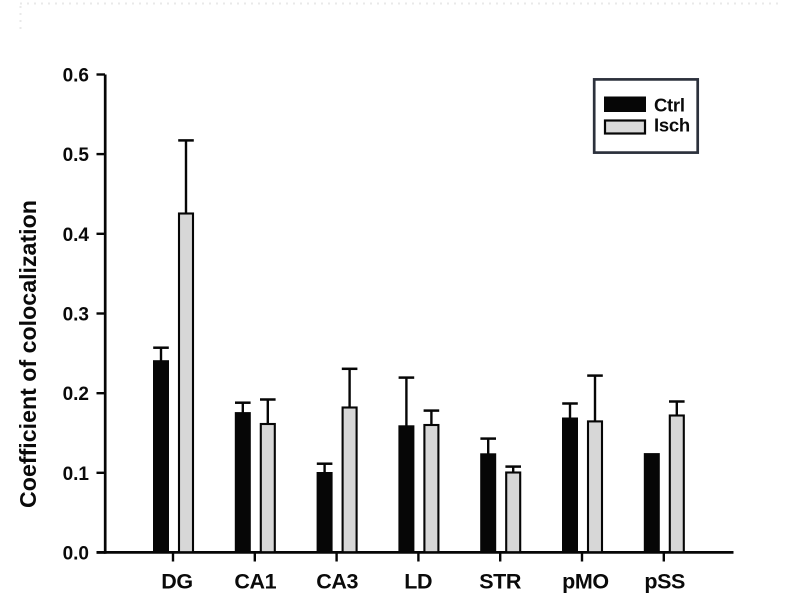 The height and width of the screenshot is (601, 790). I want to click on svg-text: 0.1, so click(76, 474).